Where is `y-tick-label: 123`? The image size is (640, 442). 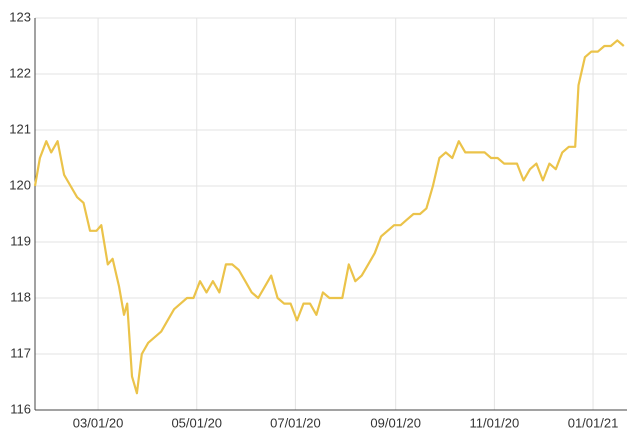
y-tick-label: 123 is located at coordinates (20, 16).